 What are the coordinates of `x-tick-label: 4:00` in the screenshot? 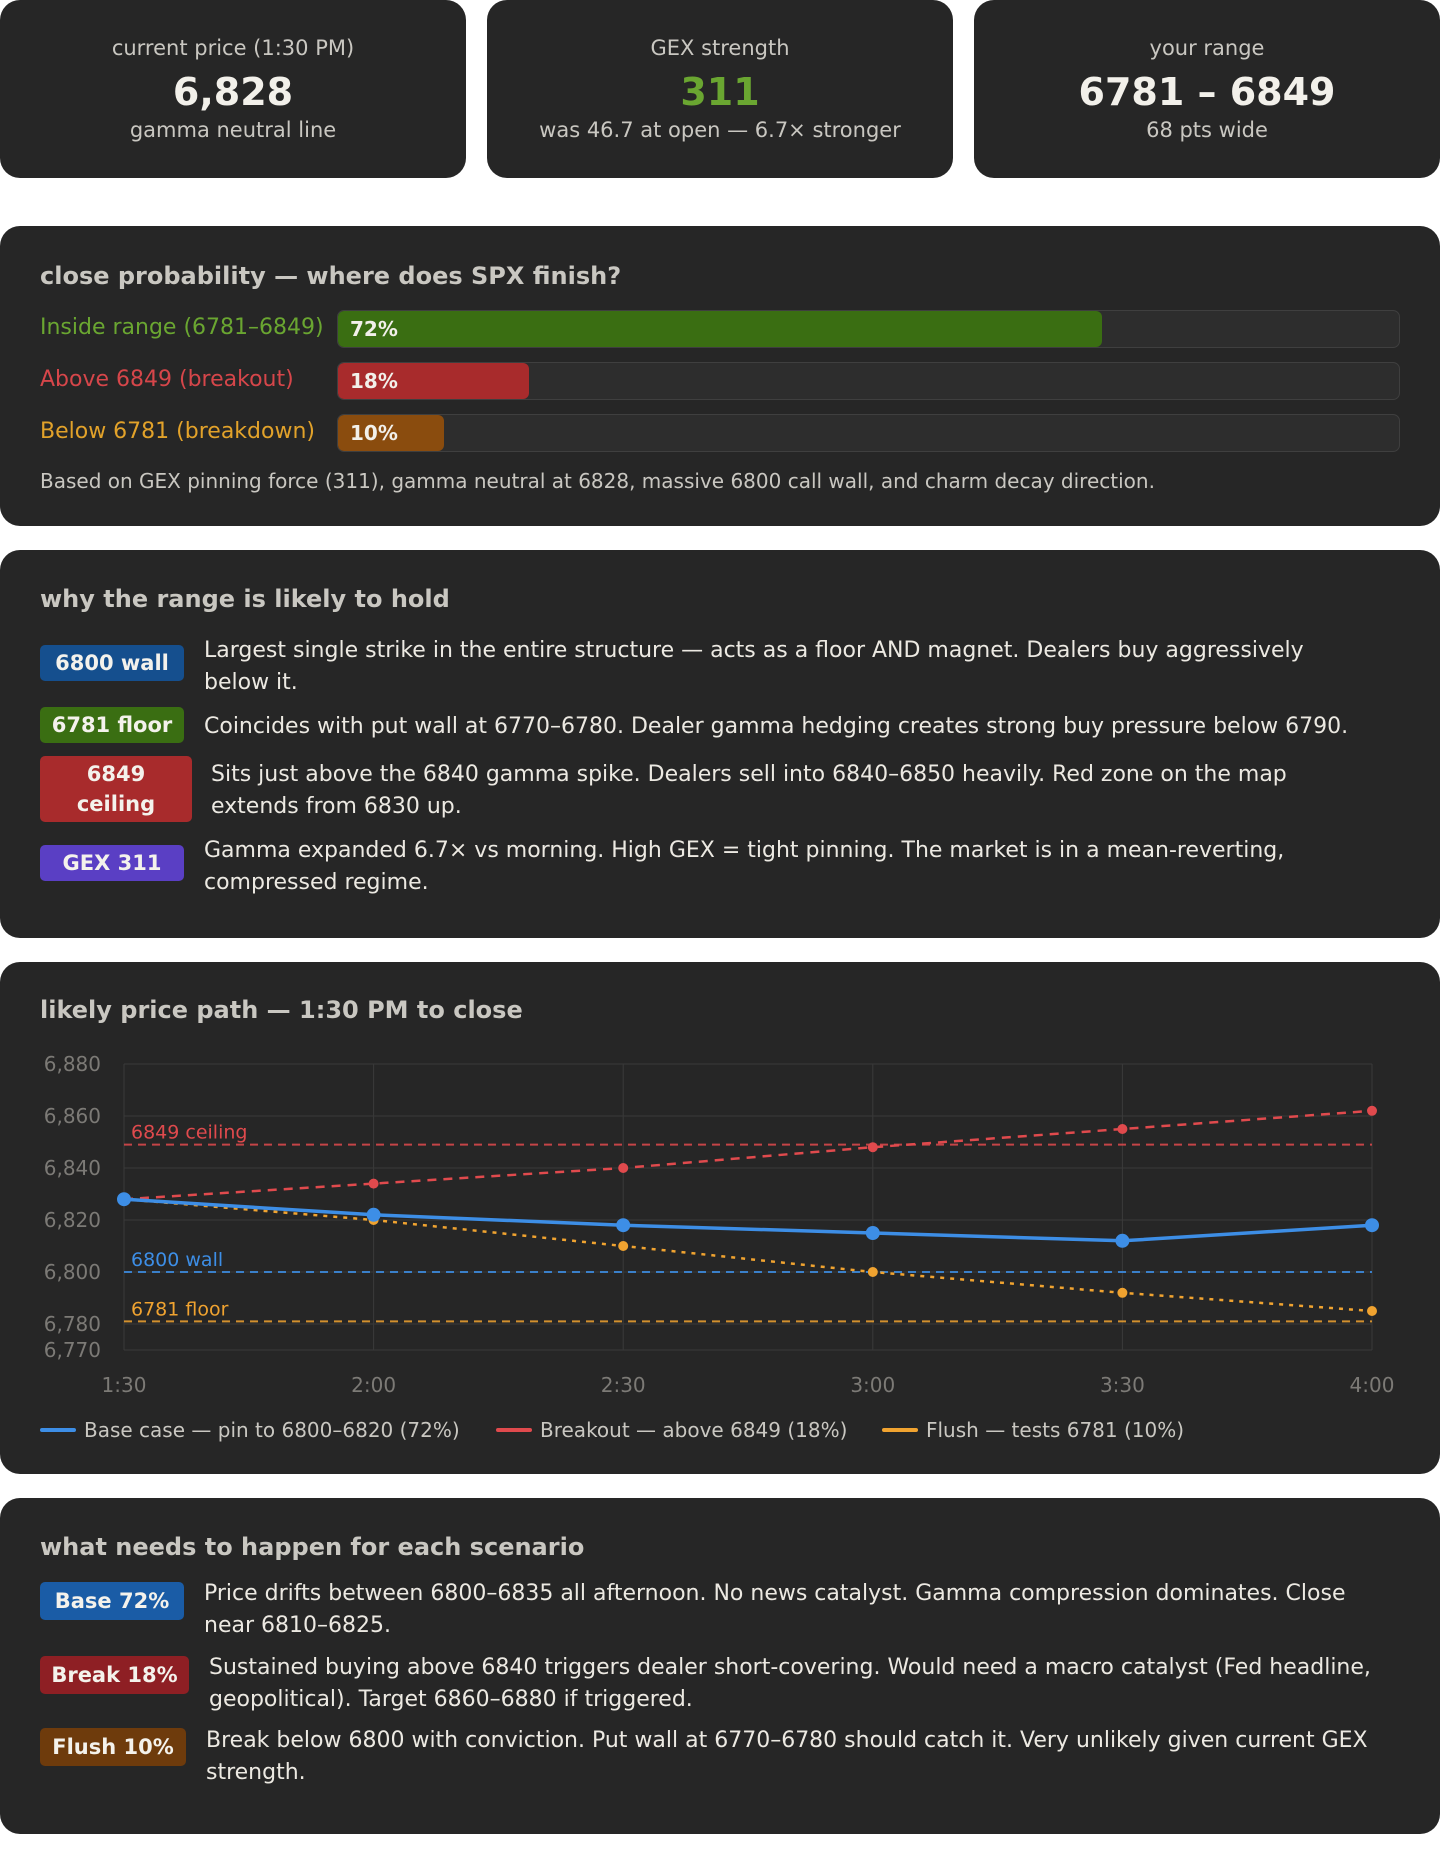 It's located at (1372, 1385).